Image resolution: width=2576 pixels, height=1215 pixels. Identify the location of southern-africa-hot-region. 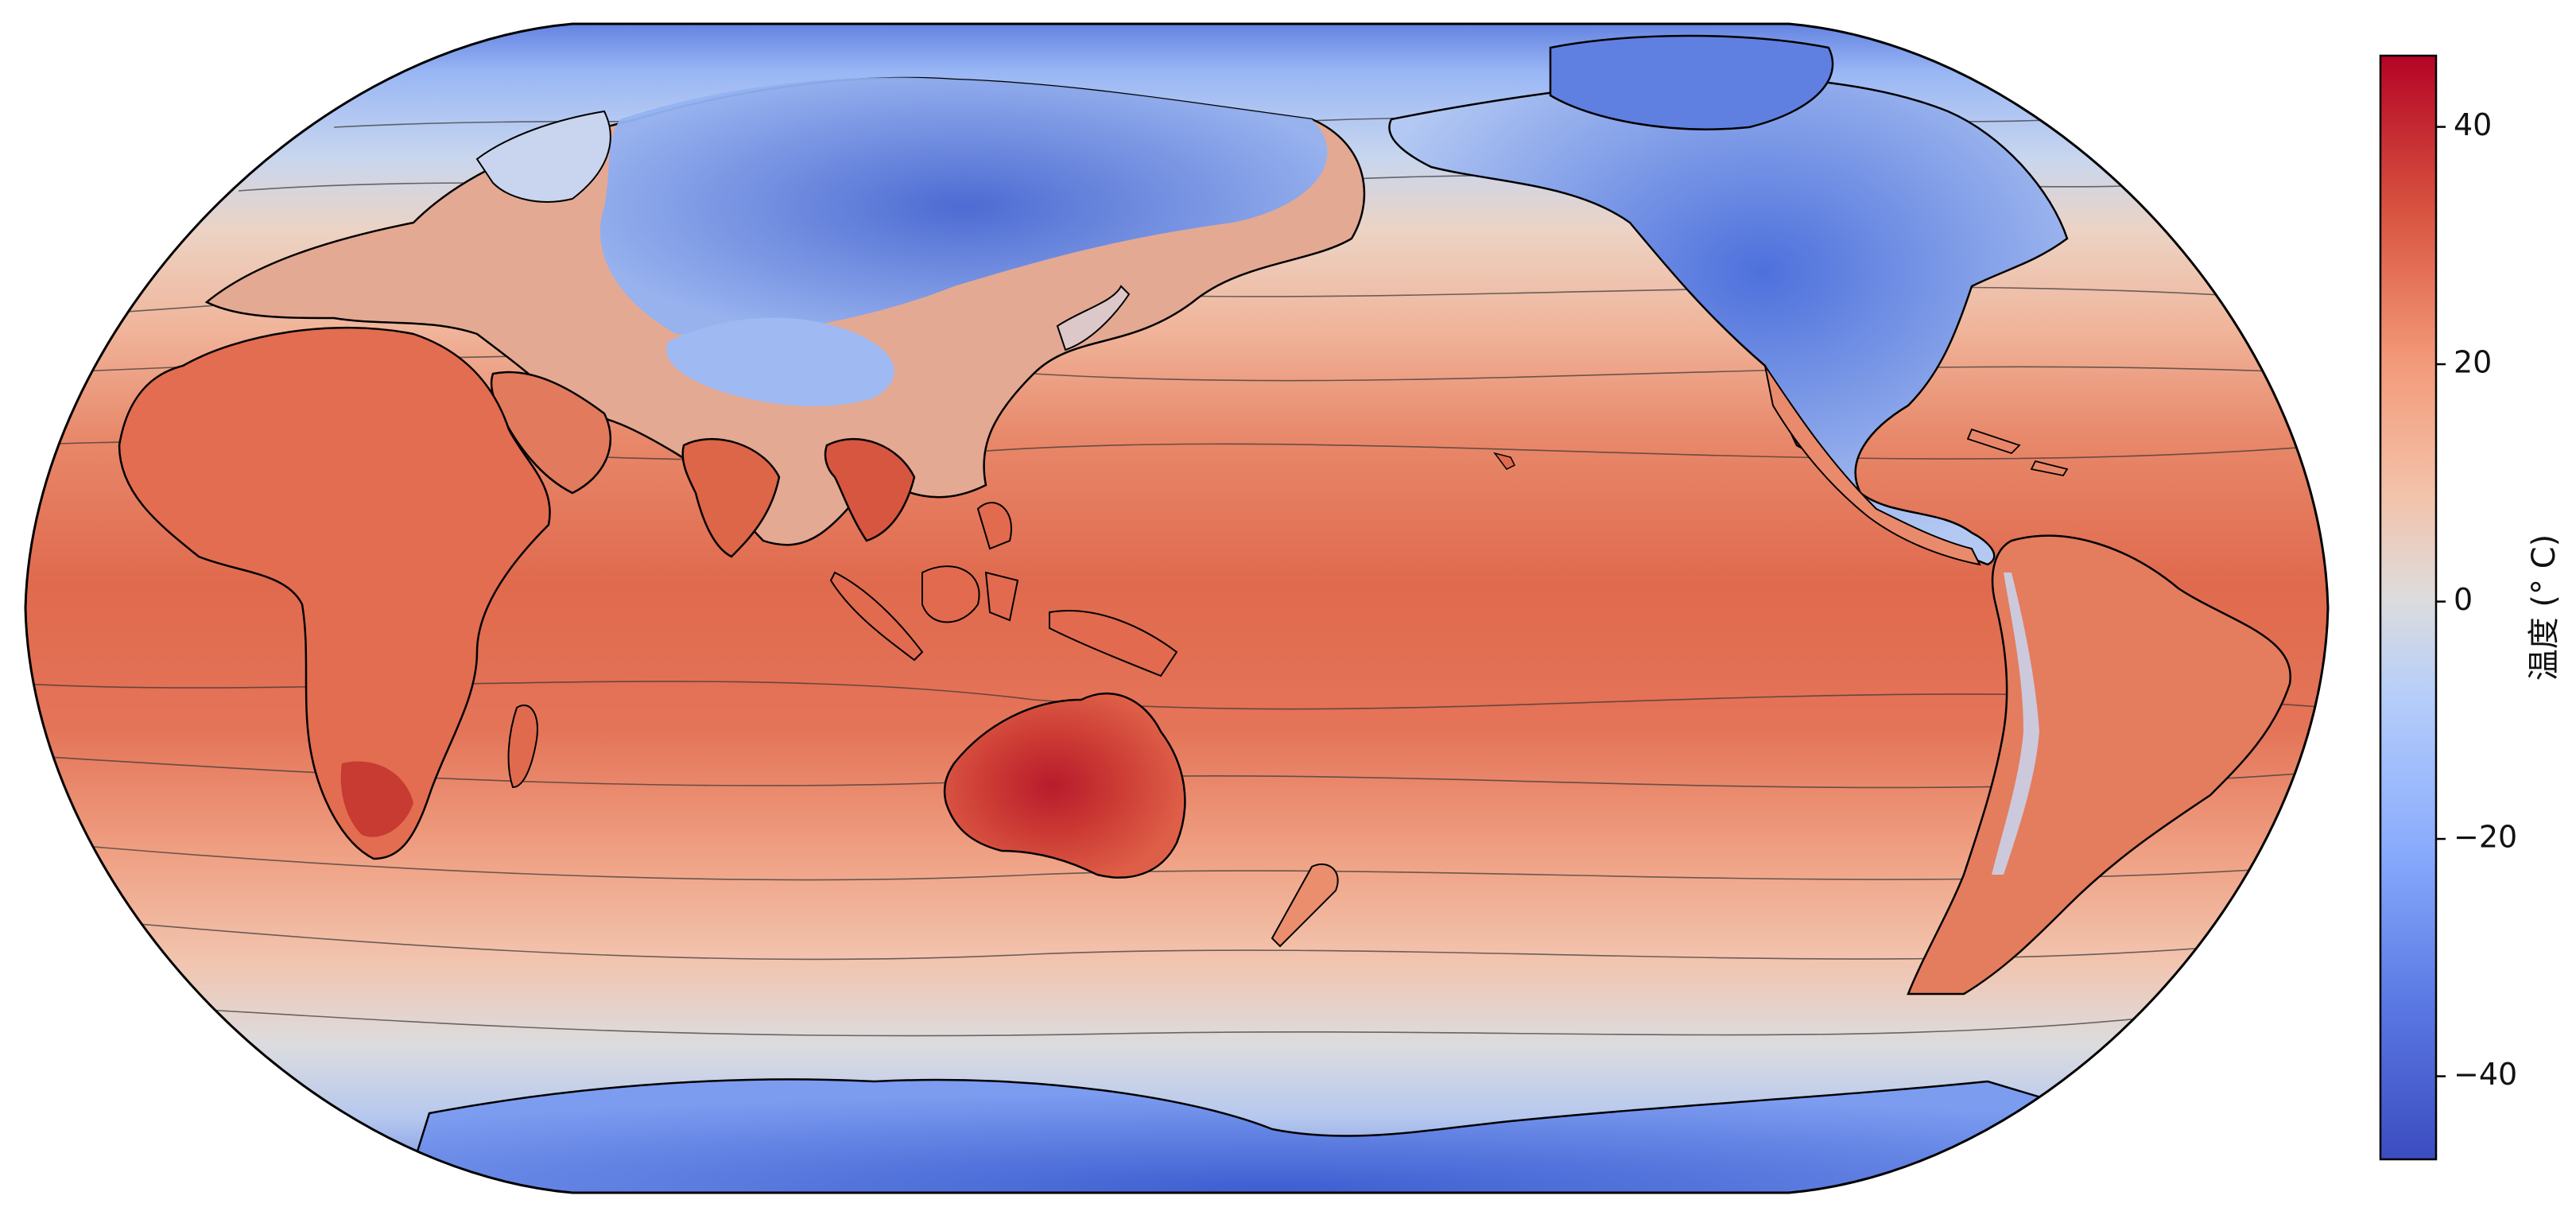
(376, 799).